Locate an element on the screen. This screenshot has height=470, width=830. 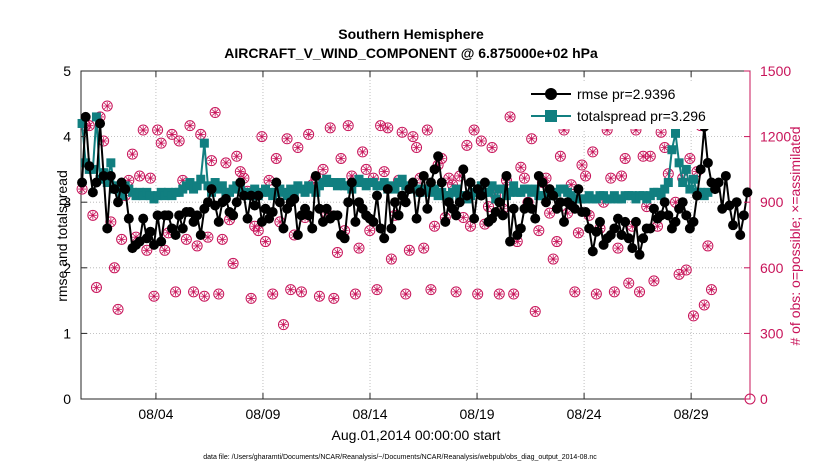
y-tick-label: 5 is located at coordinates (67, 71).